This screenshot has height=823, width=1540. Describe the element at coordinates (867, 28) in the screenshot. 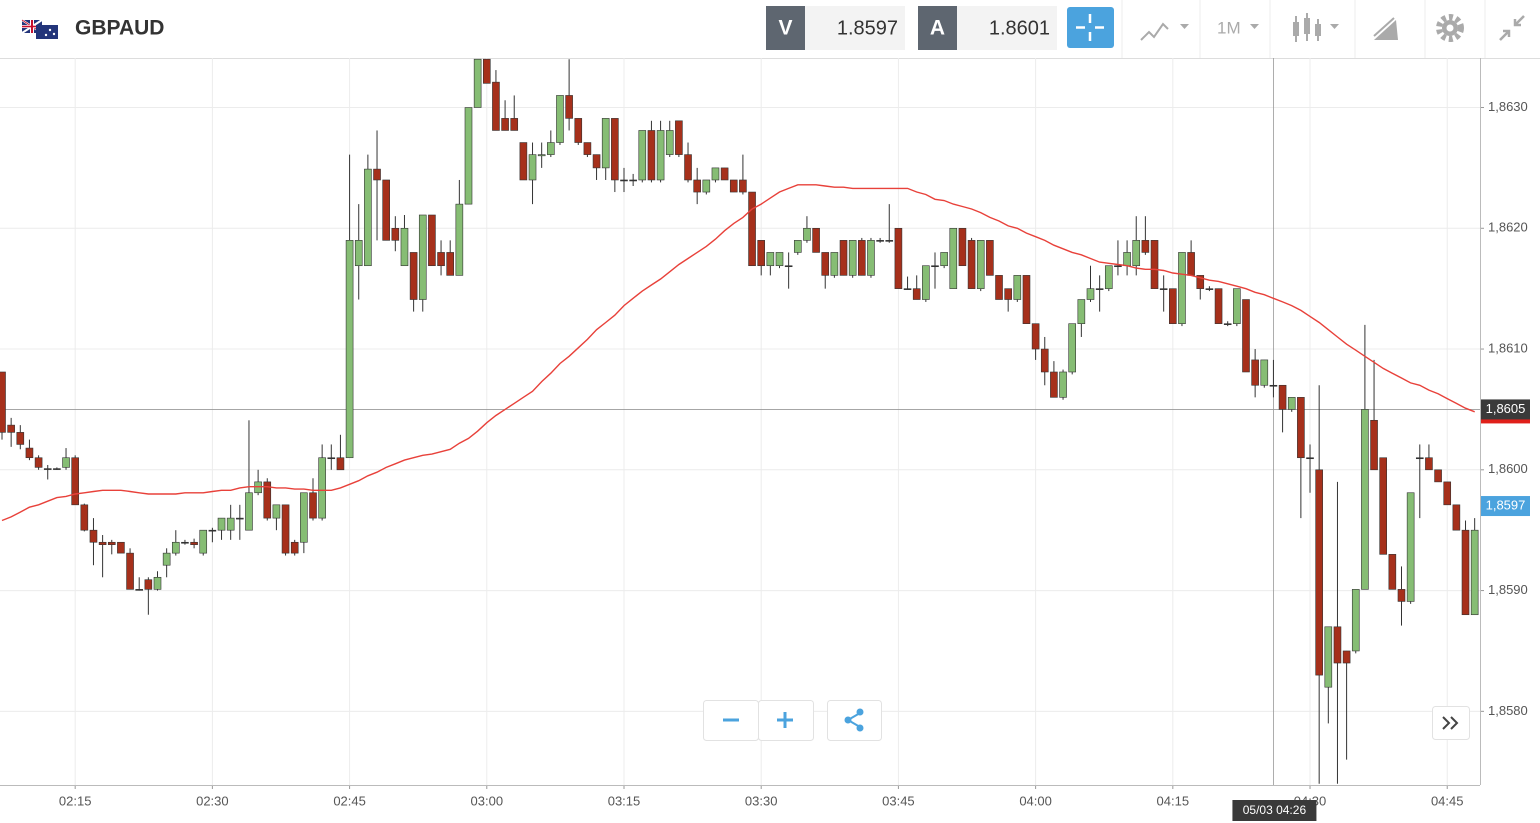

I see `bid-price: 1.8597` at that location.